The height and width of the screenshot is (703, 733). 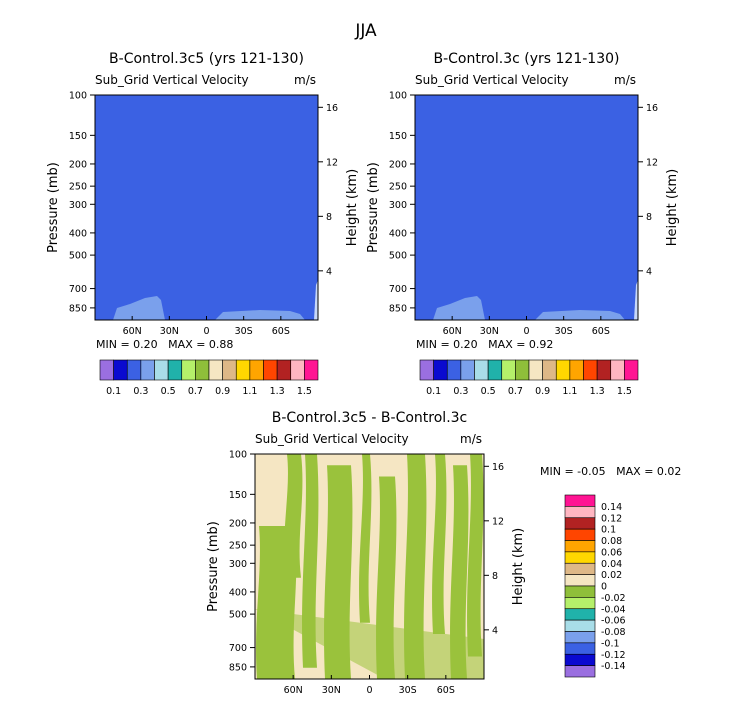 What do you see at coordinates (652, 108) in the screenshot?
I see `ytick-right-label: 16` at bounding box center [652, 108].